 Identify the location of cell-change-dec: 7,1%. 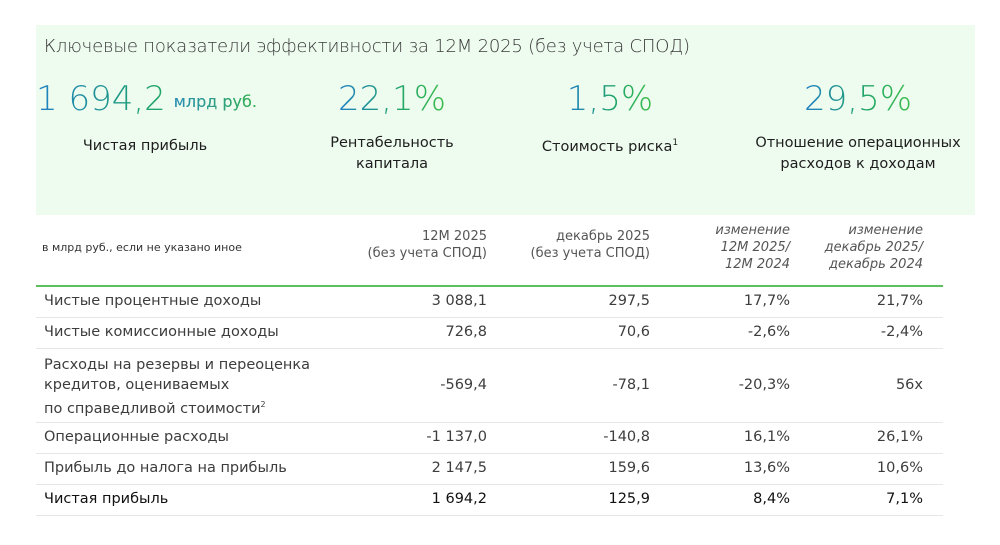
(904, 499).